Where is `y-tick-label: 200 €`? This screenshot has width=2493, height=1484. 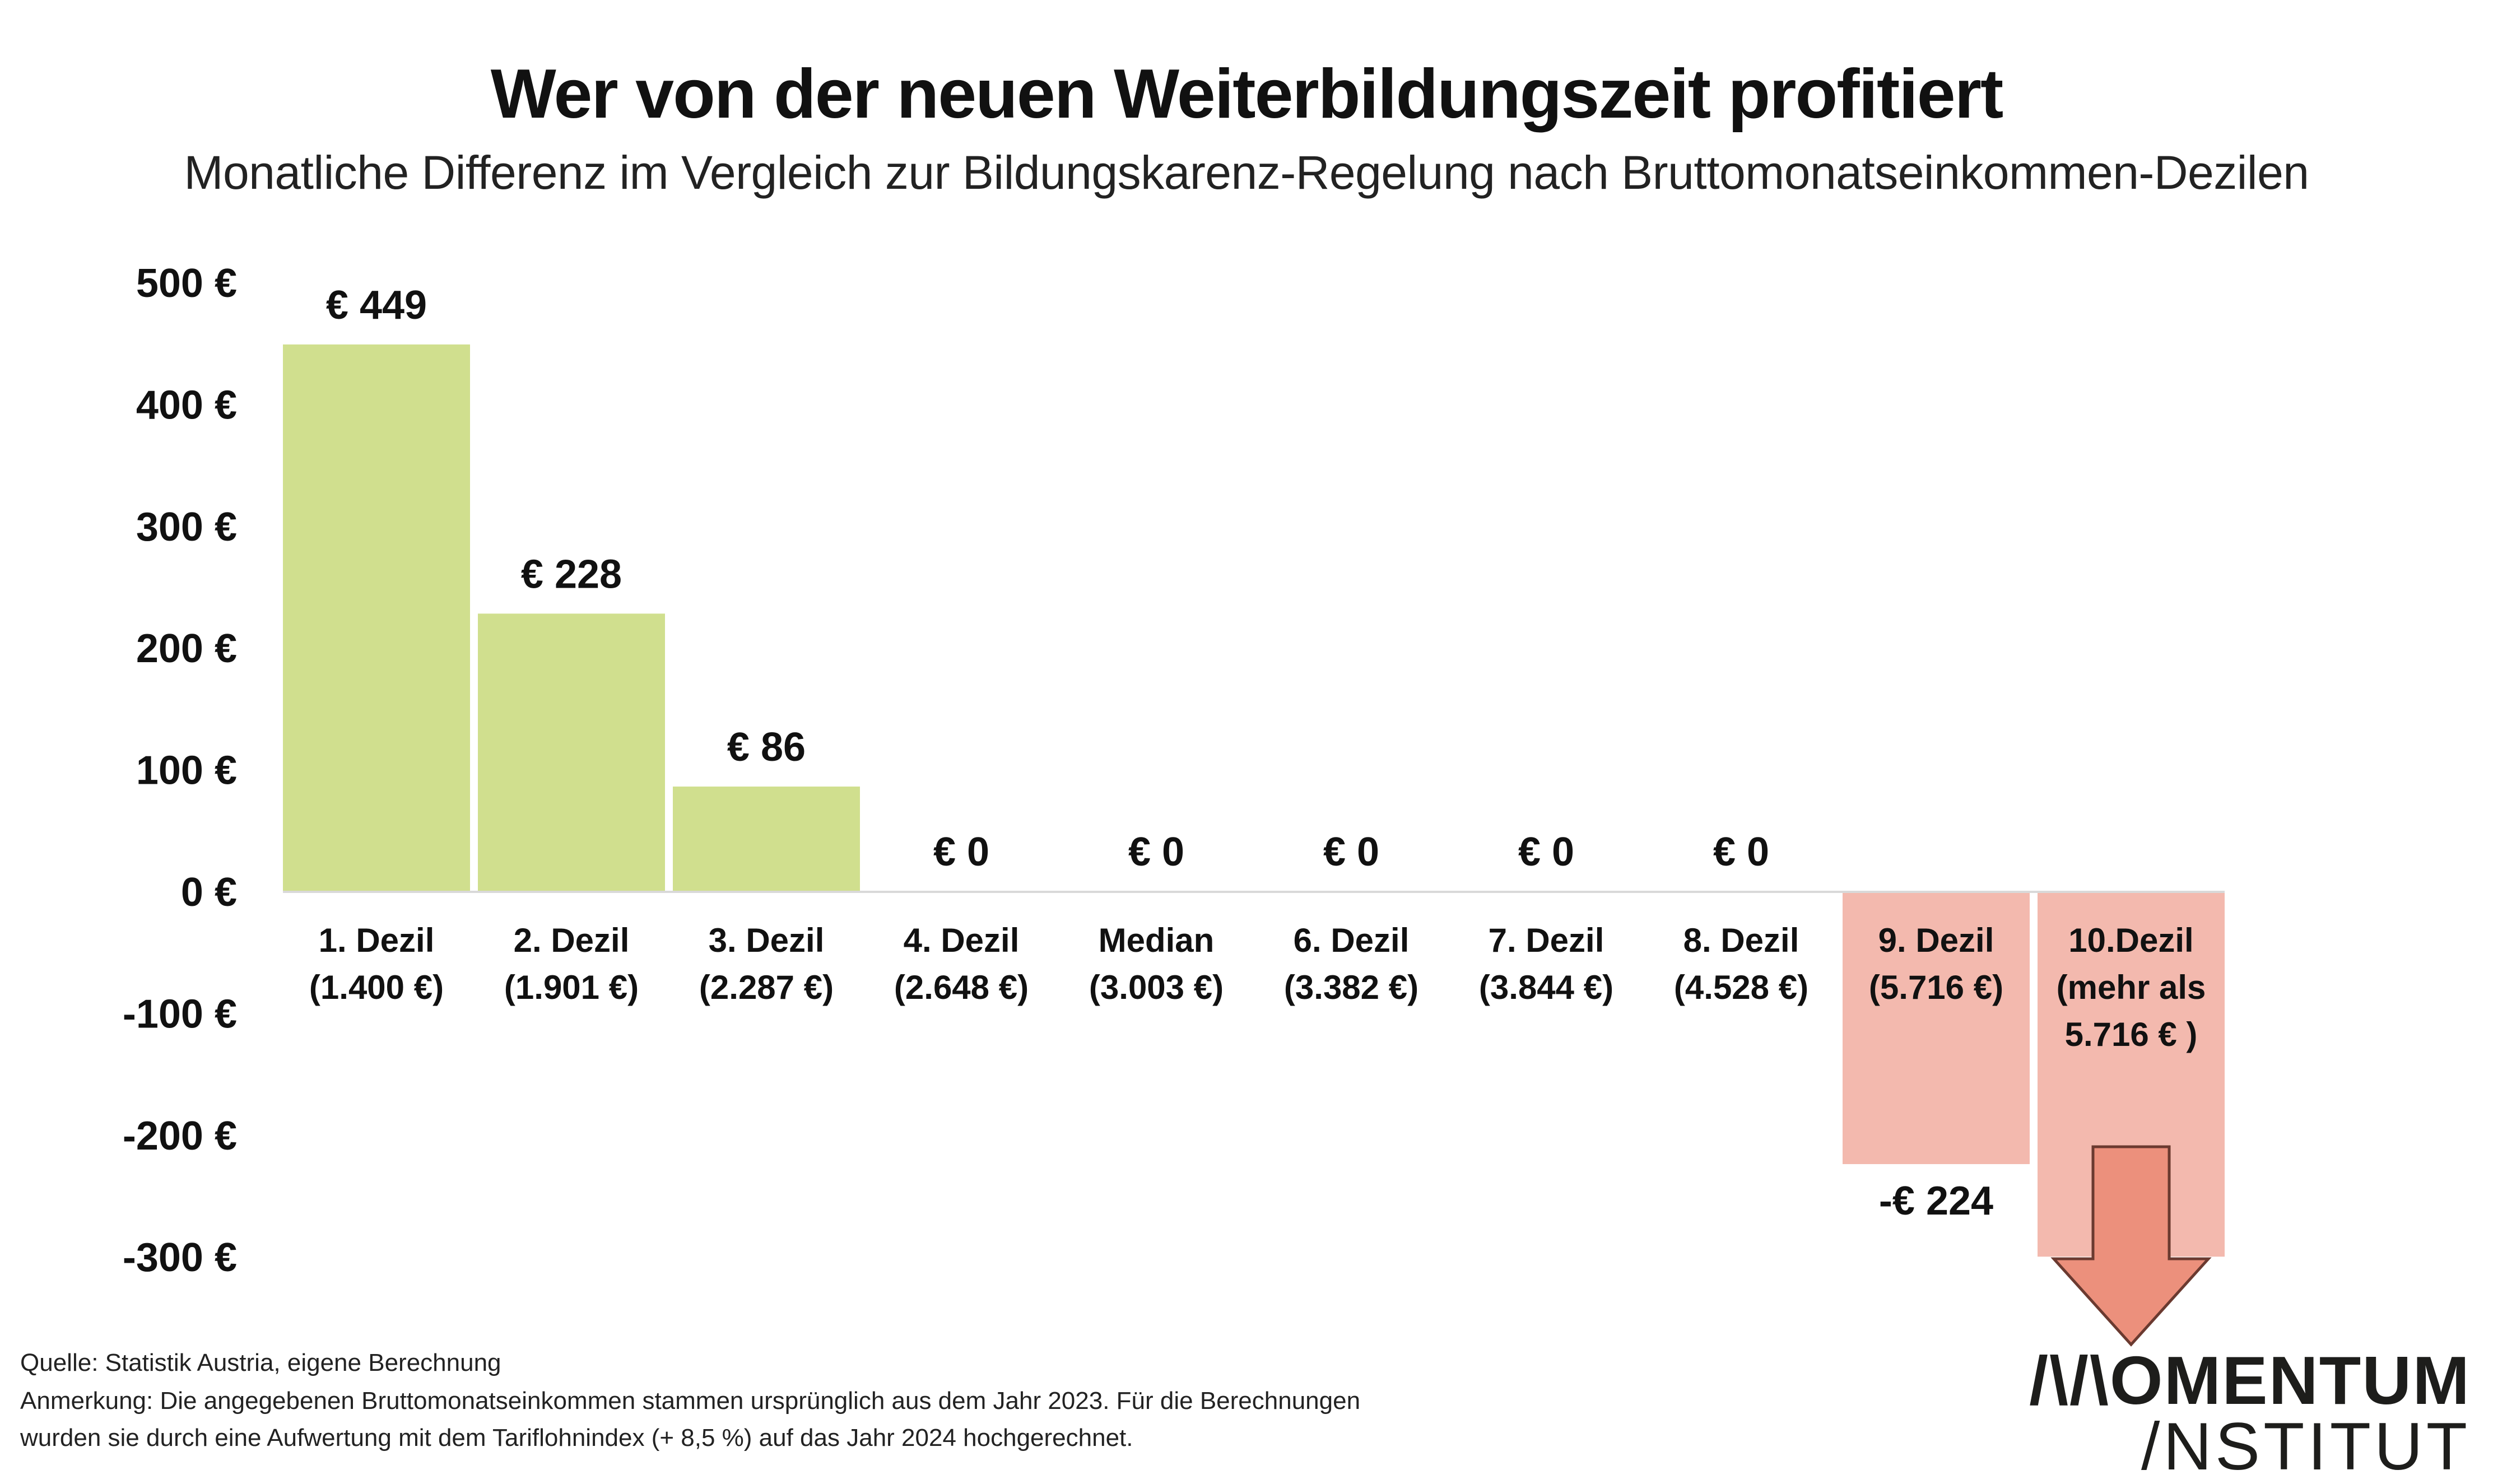 y-tick-label: 200 € is located at coordinates (186, 648).